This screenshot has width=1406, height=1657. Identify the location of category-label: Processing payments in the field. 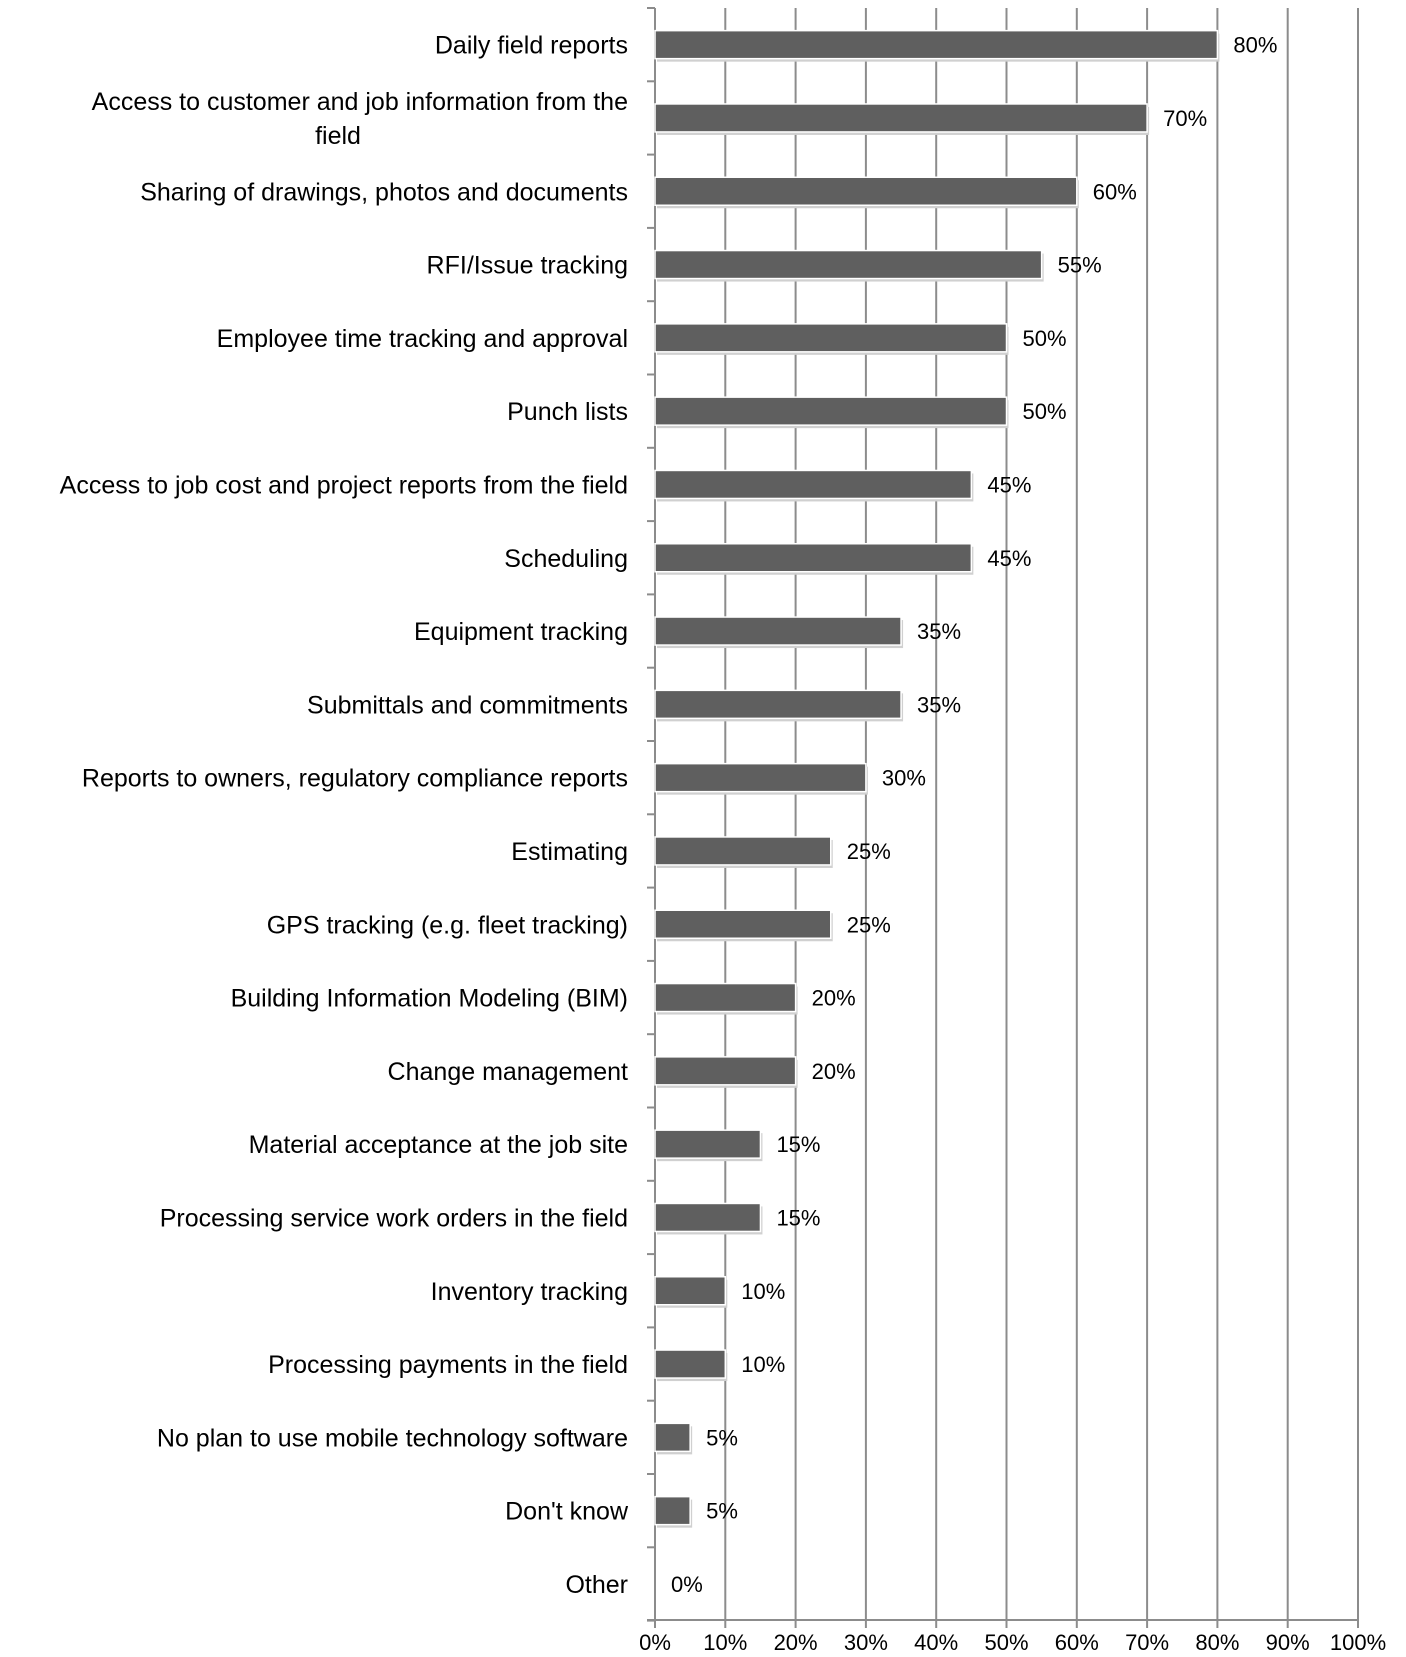
(448, 1365).